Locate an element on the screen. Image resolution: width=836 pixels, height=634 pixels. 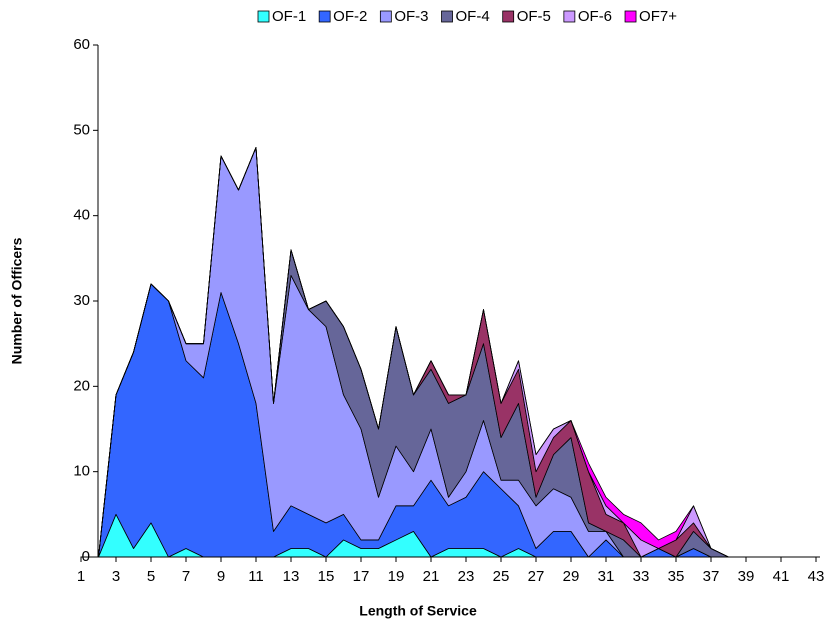
x-tick-label: 33 is located at coordinates (641, 576).